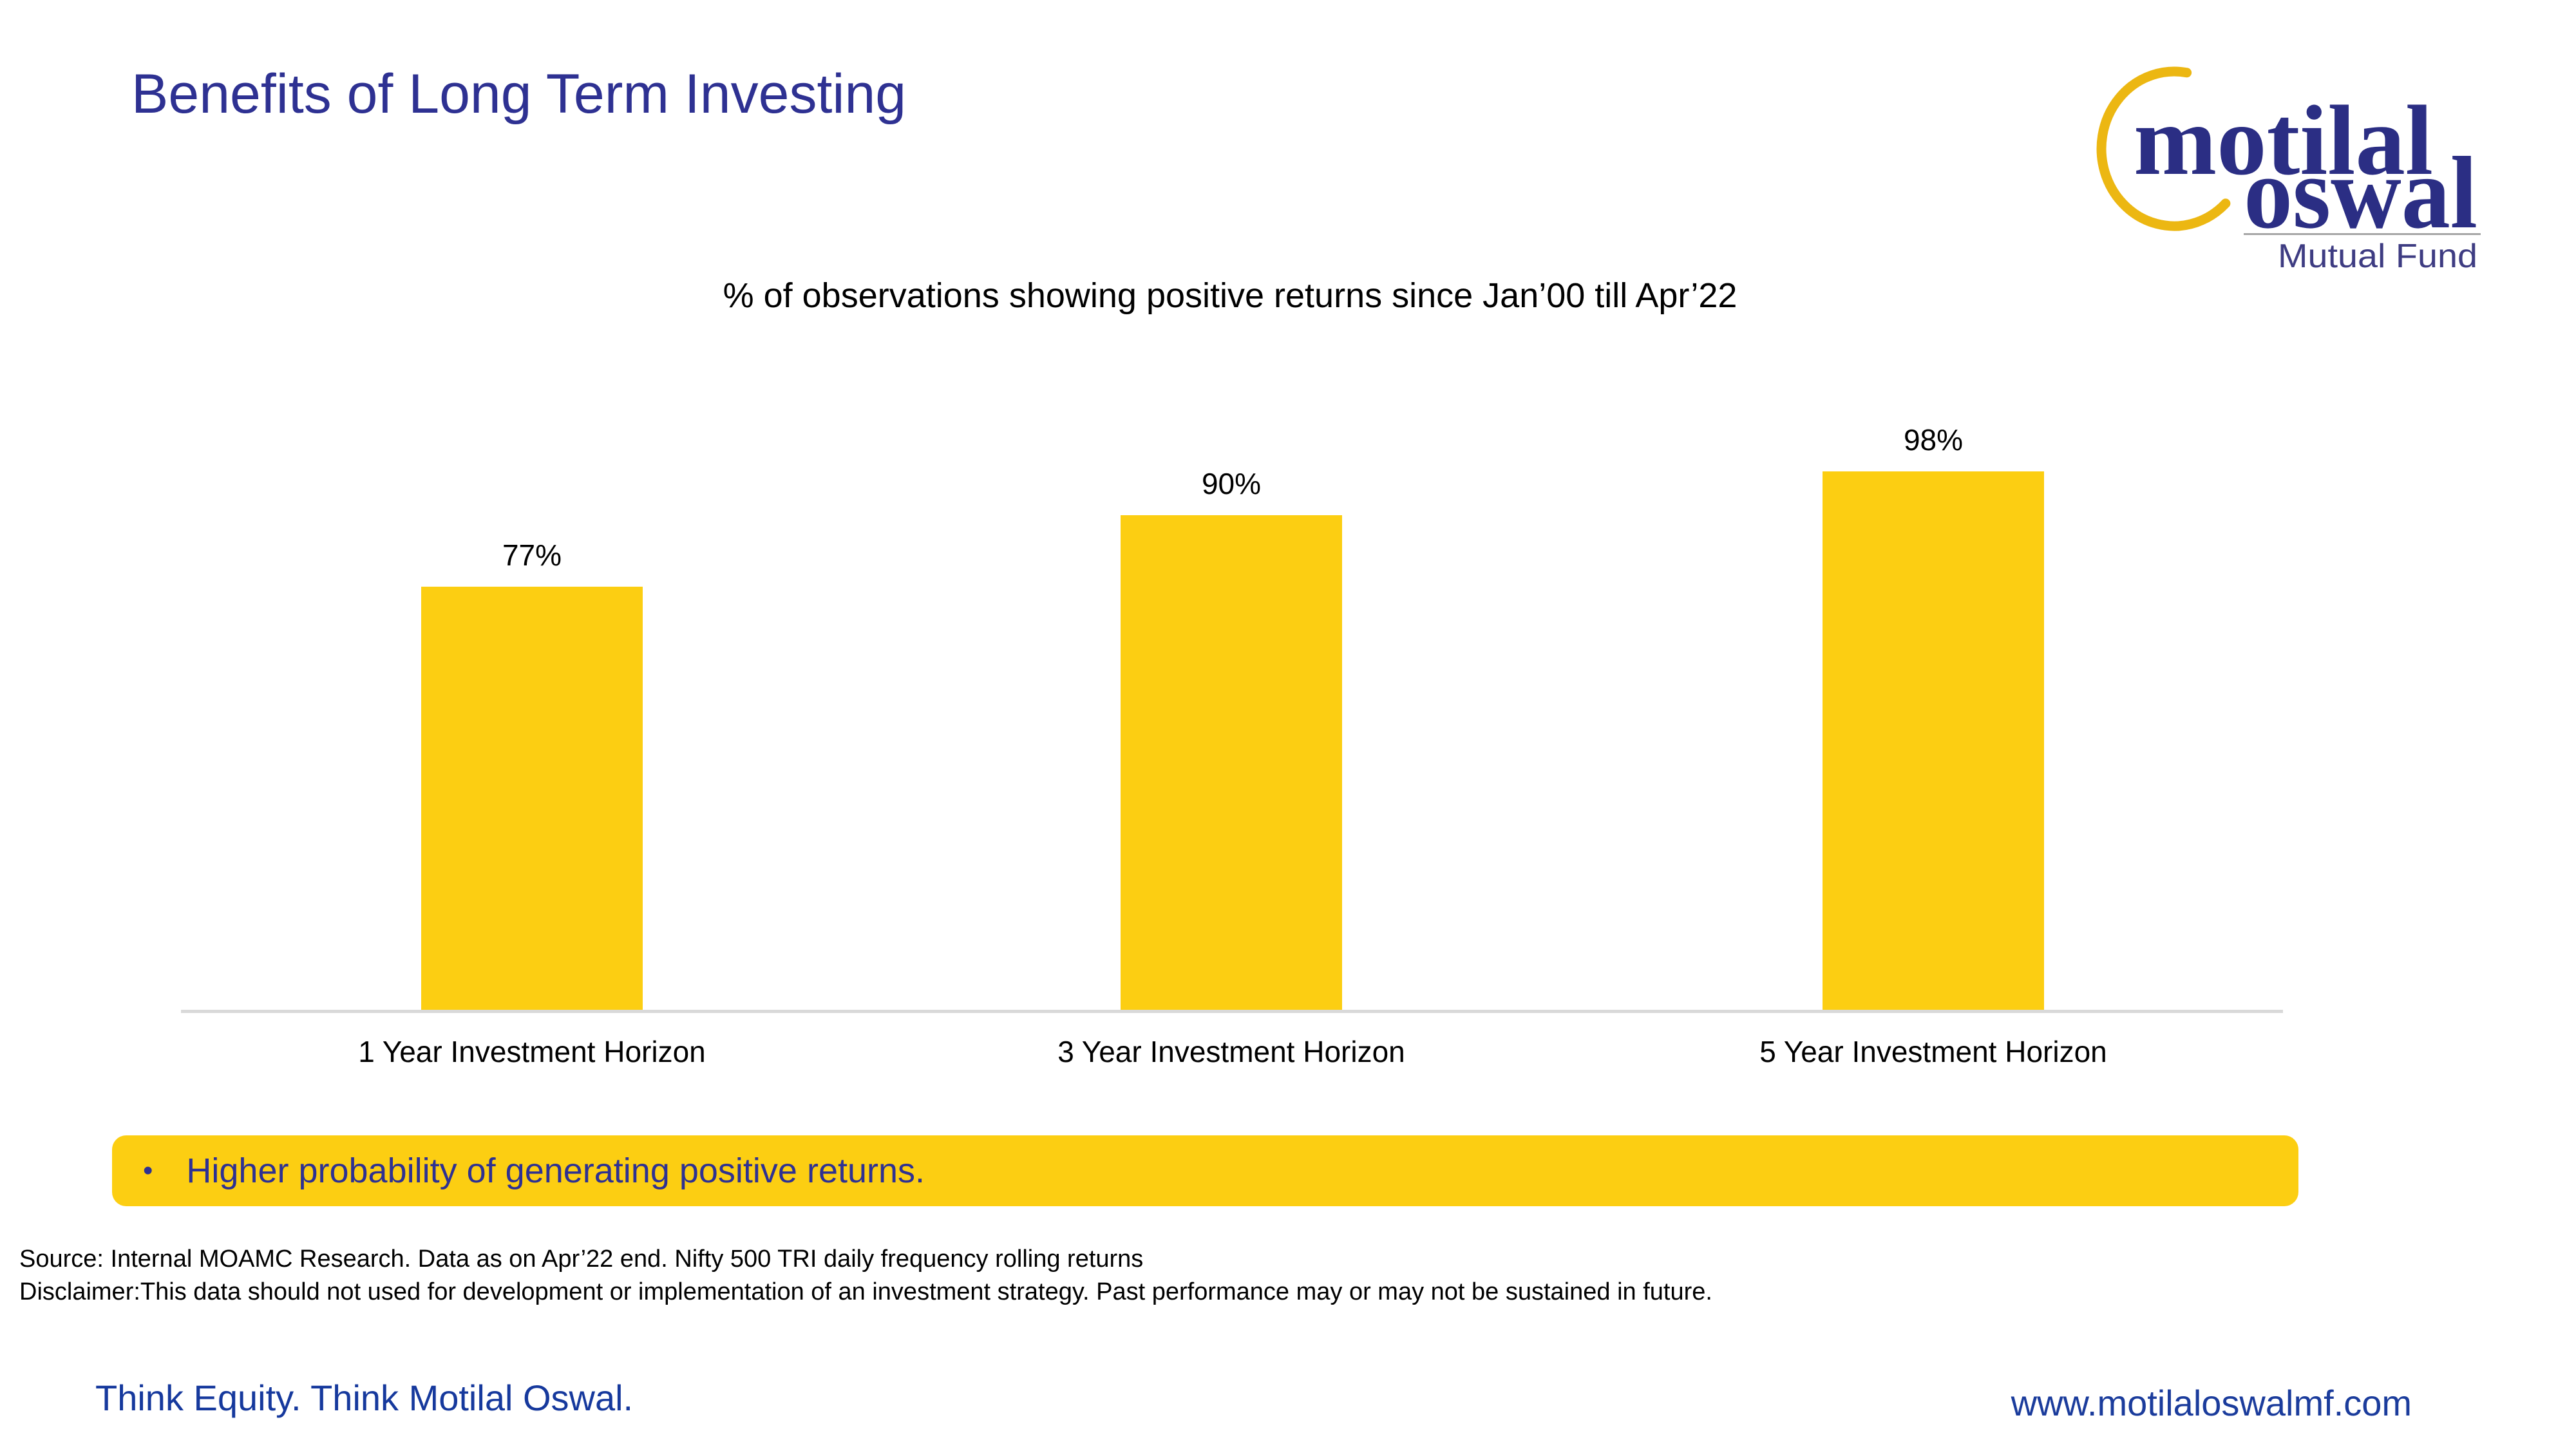 The image size is (2576, 1449). I want to click on category-label-1-year: 1 Year Investment Horizon, so click(532, 1051).